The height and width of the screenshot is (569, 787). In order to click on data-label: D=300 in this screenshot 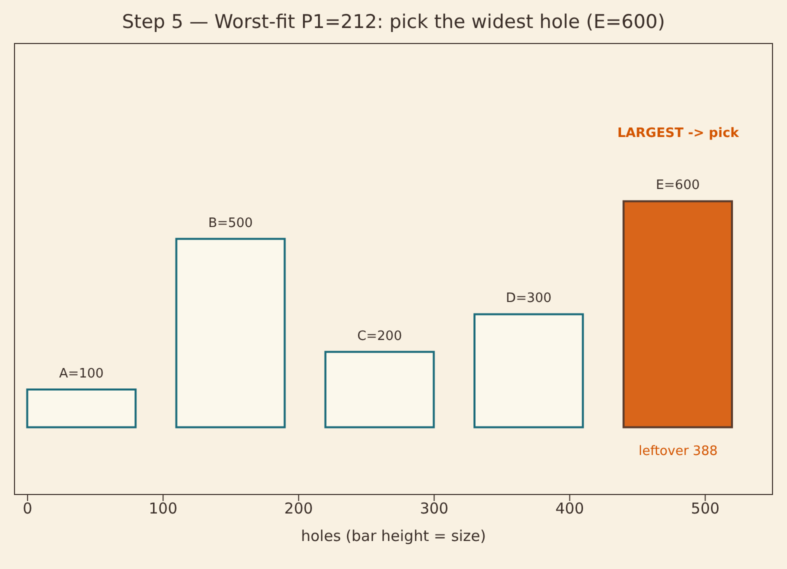, I will do `click(529, 298)`.